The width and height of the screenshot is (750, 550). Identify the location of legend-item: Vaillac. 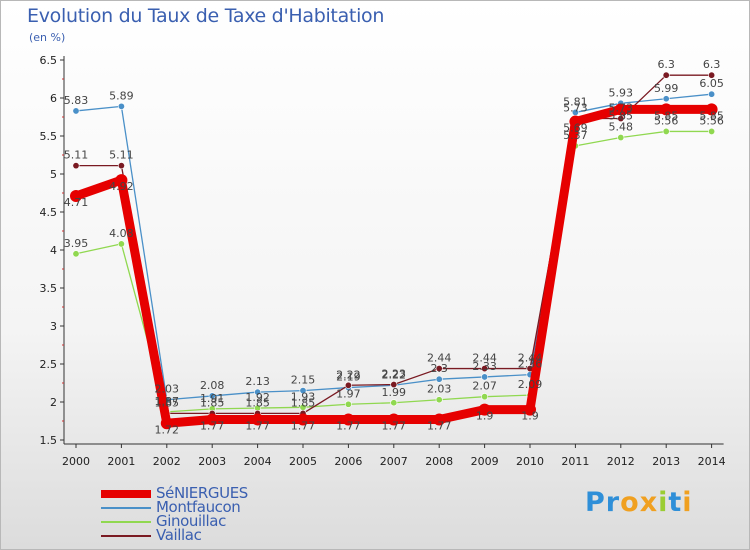
(231, 535).